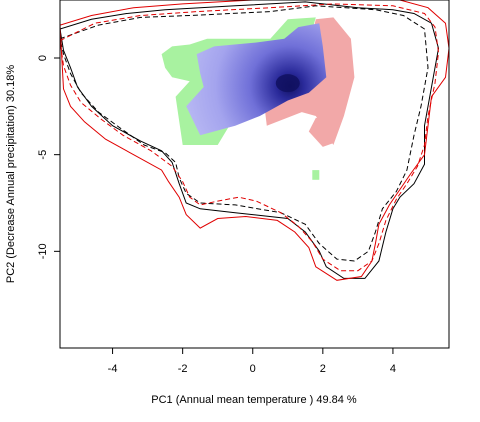 Image resolution: width=480 pixels, height=422 pixels. Describe the element at coordinates (287, 83) in the screenshot. I see `density-peak` at that location.